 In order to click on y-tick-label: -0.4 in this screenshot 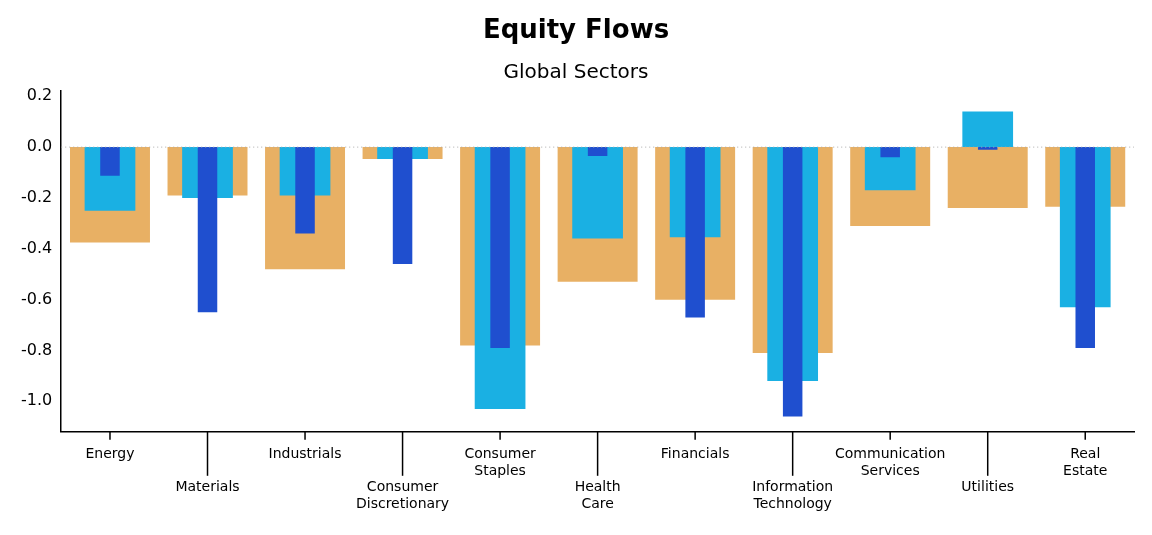, I will do `click(37, 247)`.